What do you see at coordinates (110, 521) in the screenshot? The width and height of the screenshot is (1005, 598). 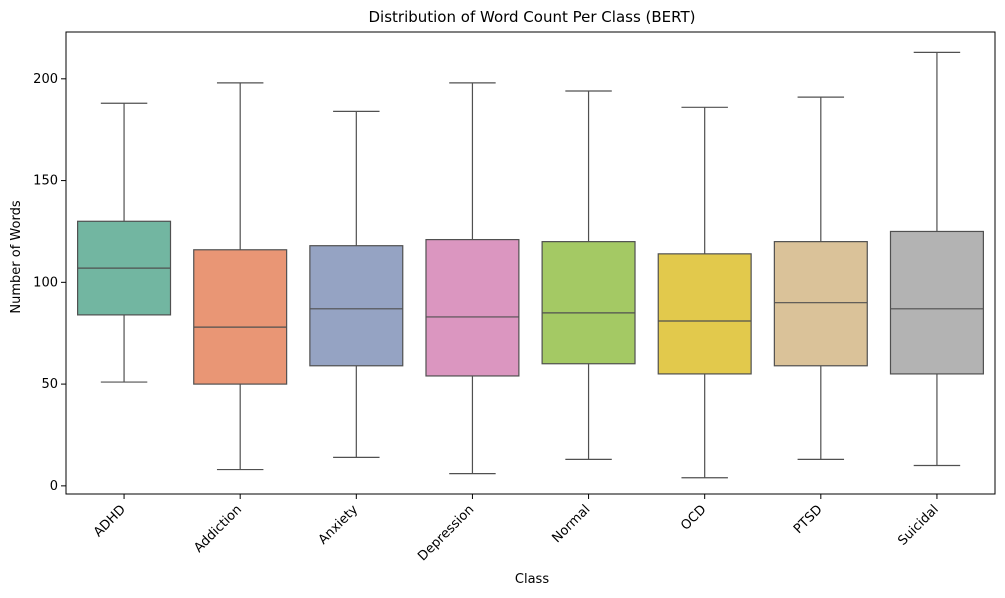 I see `x-tick-label: ADHD` at bounding box center [110, 521].